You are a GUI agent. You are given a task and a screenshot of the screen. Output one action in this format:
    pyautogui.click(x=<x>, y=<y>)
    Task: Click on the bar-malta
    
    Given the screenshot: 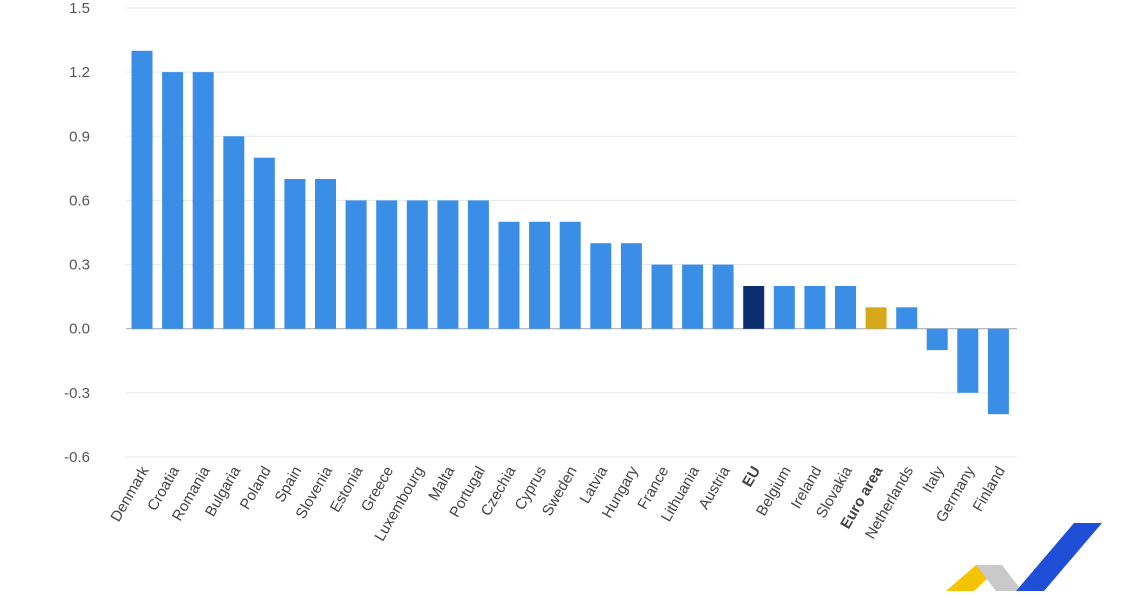 What is the action you would take?
    pyautogui.click(x=448, y=264)
    